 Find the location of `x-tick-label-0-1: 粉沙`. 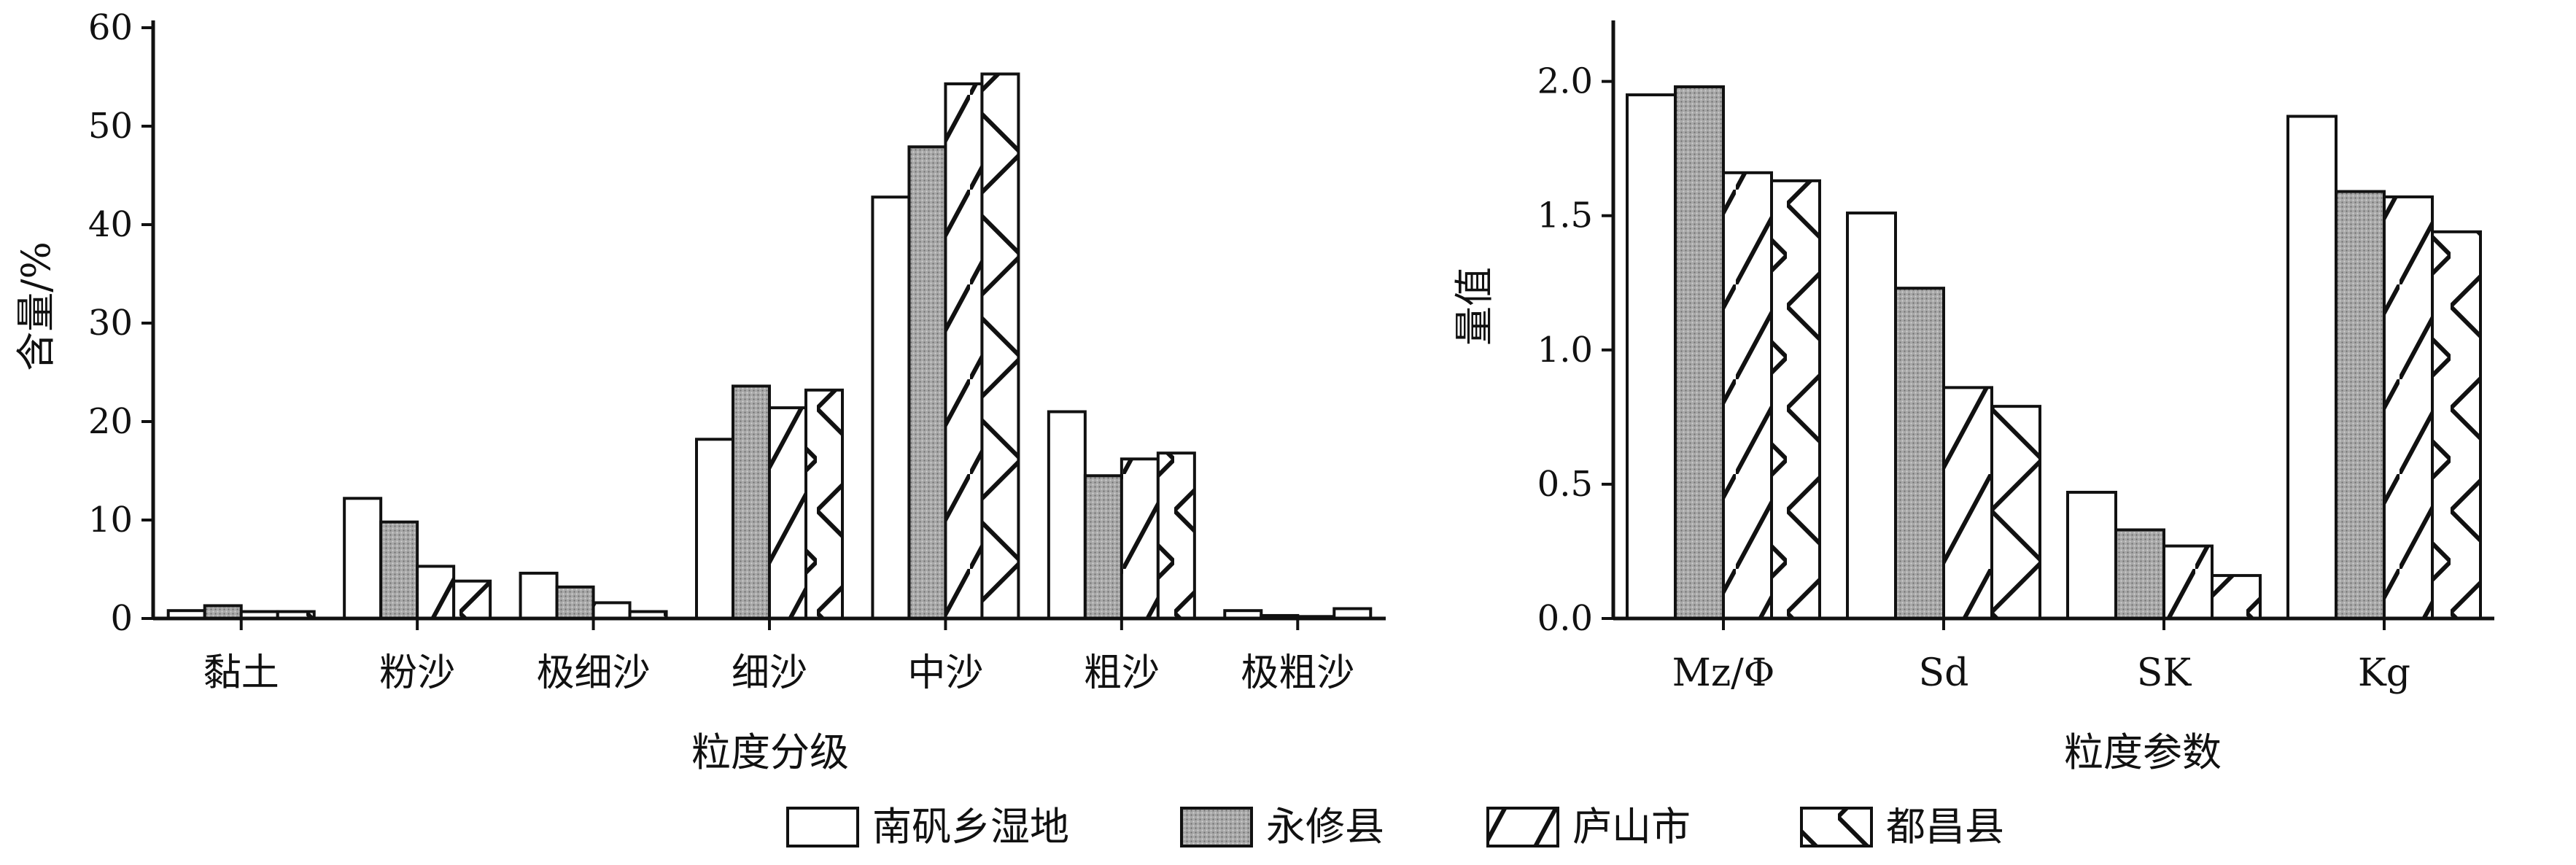

x-tick-label-0-1: 粉沙 is located at coordinates (417, 673).